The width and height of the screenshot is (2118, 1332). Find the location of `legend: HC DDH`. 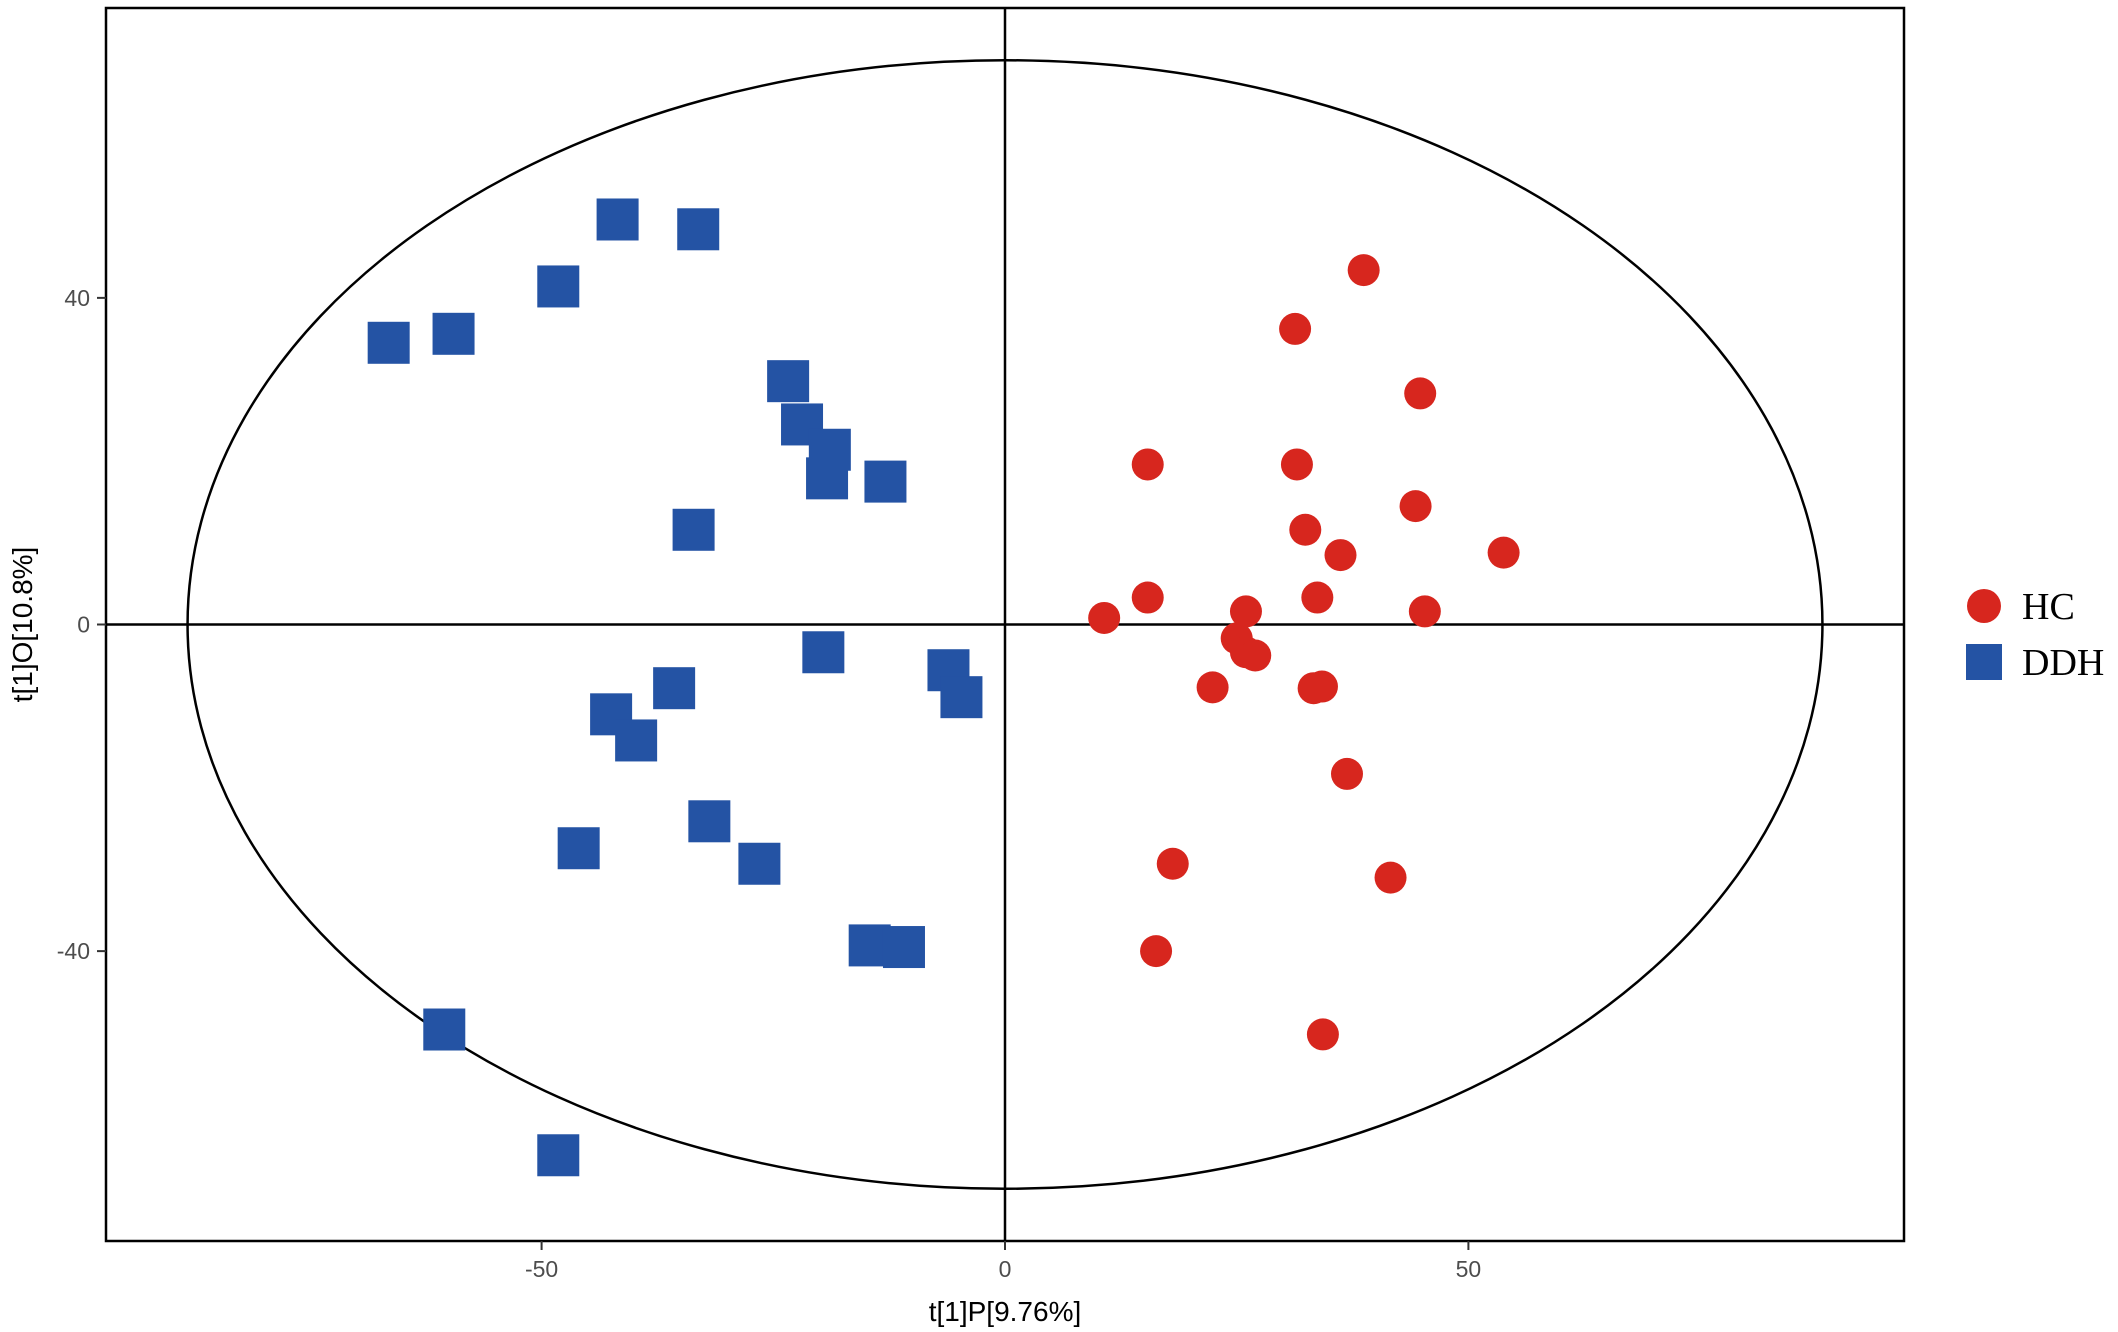

legend: HC DDH is located at coordinates (2035, 635).